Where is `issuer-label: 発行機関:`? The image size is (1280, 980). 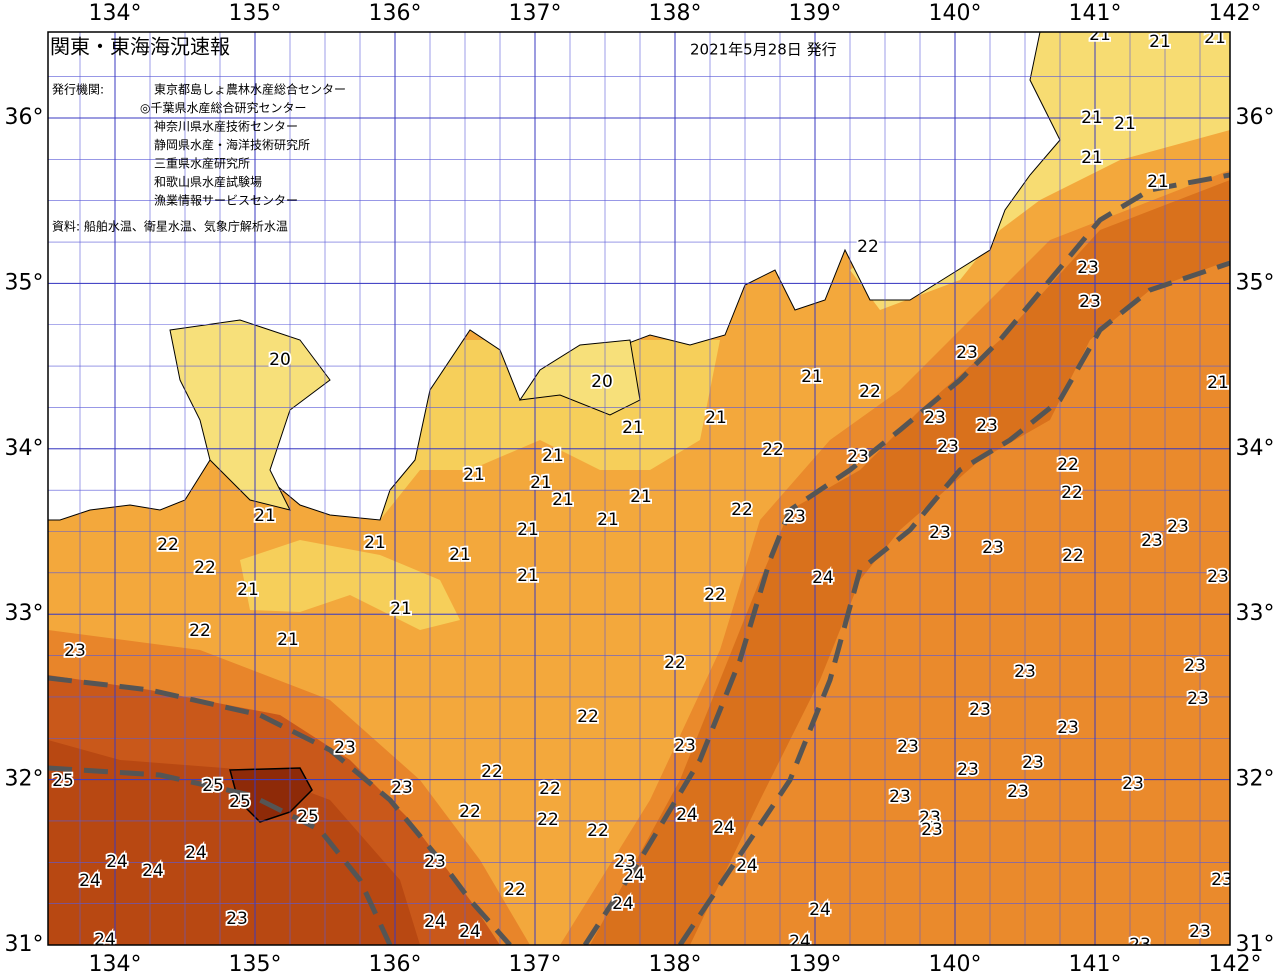 issuer-label: 発行機関: is located at coordinates (78, 89).